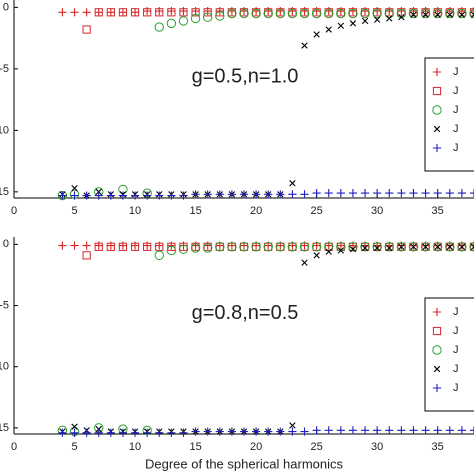  What do you see at coordinates (74, 447) in the screenshot?
I see `x-tick-label: 5` at bounding box center [74, 447].